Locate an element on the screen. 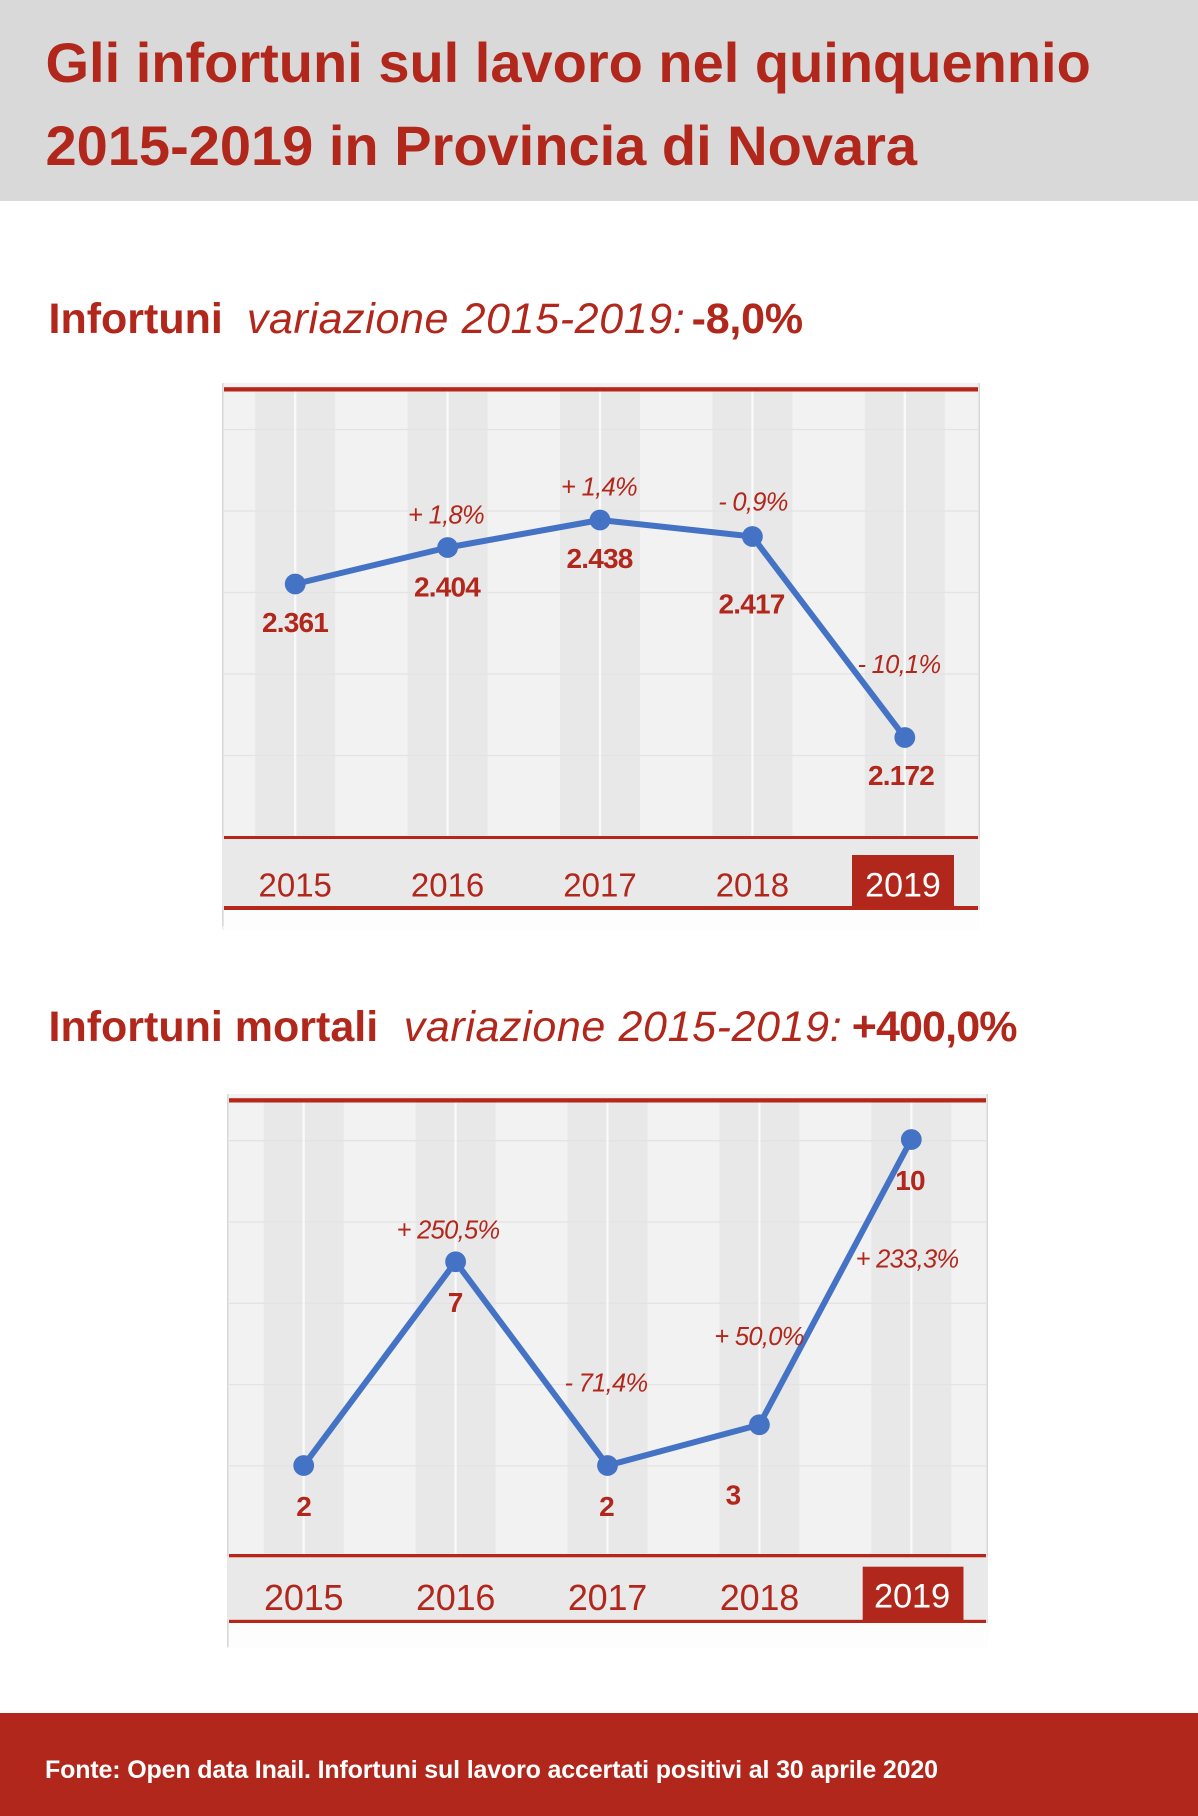 Image resolution: width=1198 pixels, height=1816 pixels. svg-text: 3 is located at coordinates (733, 1495).